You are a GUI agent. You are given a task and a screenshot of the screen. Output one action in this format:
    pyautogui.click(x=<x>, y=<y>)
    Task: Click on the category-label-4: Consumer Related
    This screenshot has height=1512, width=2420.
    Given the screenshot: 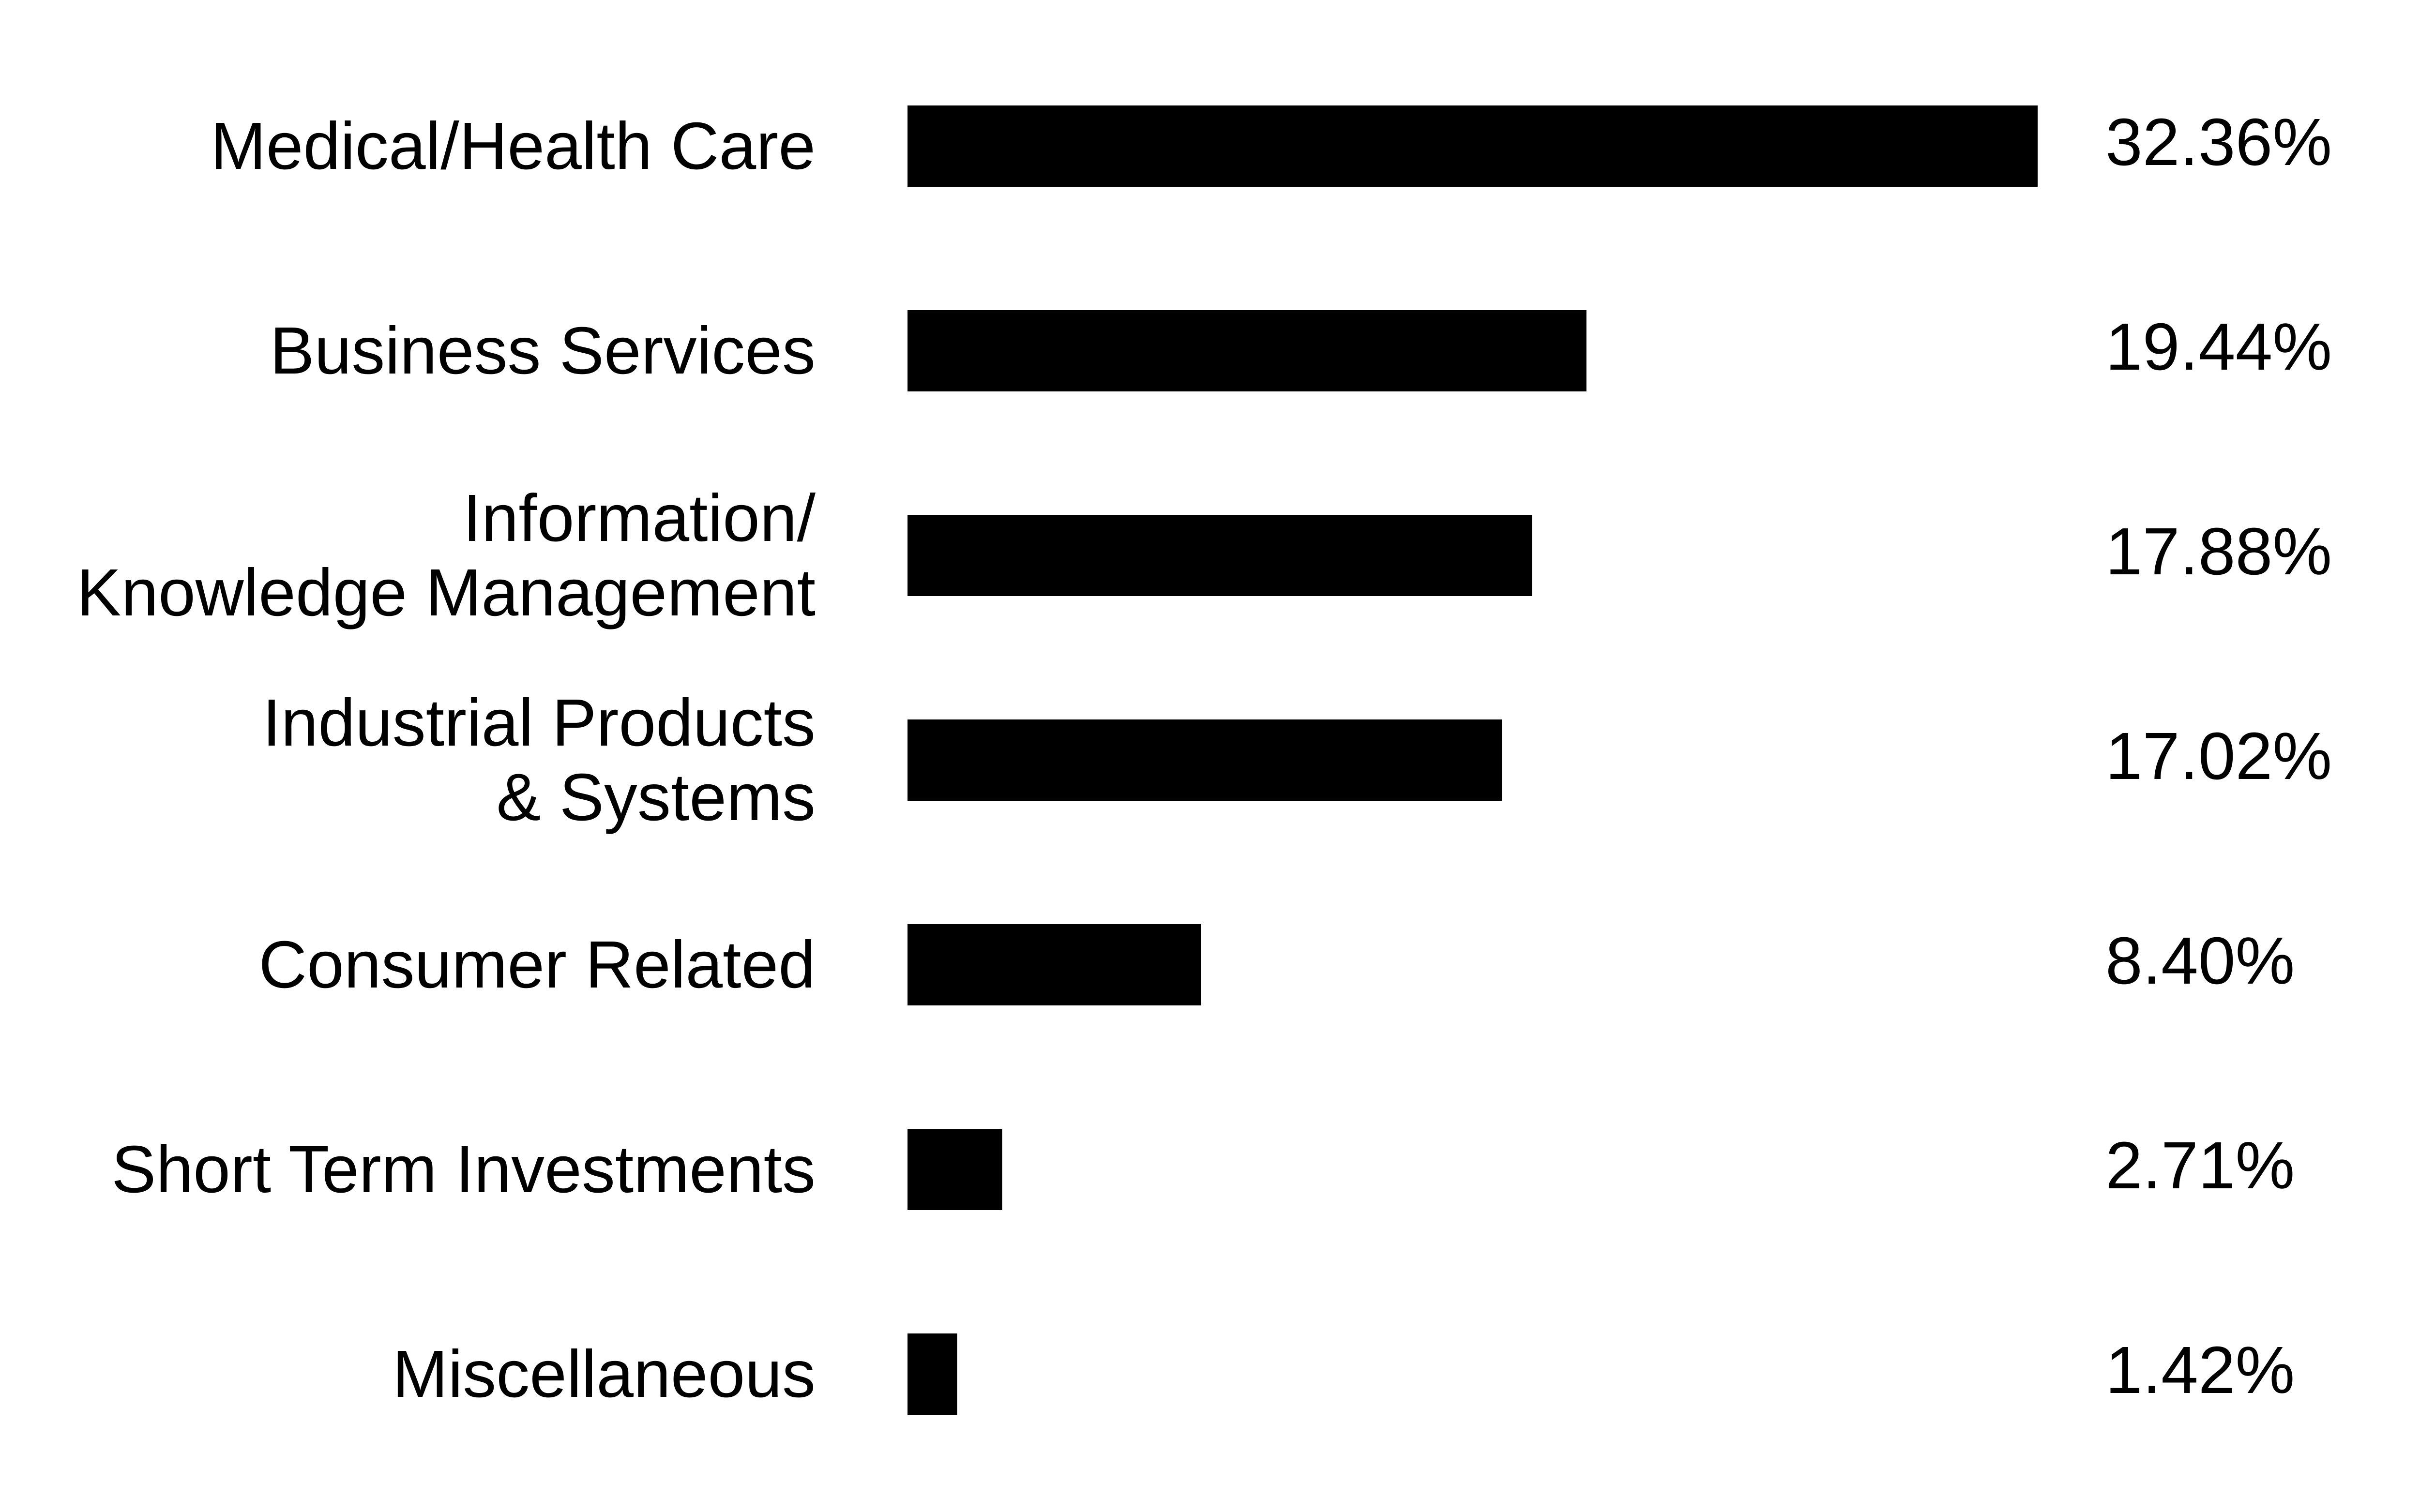 What is the action you would take?
    pyautogui.click(x=537, y=965)
    